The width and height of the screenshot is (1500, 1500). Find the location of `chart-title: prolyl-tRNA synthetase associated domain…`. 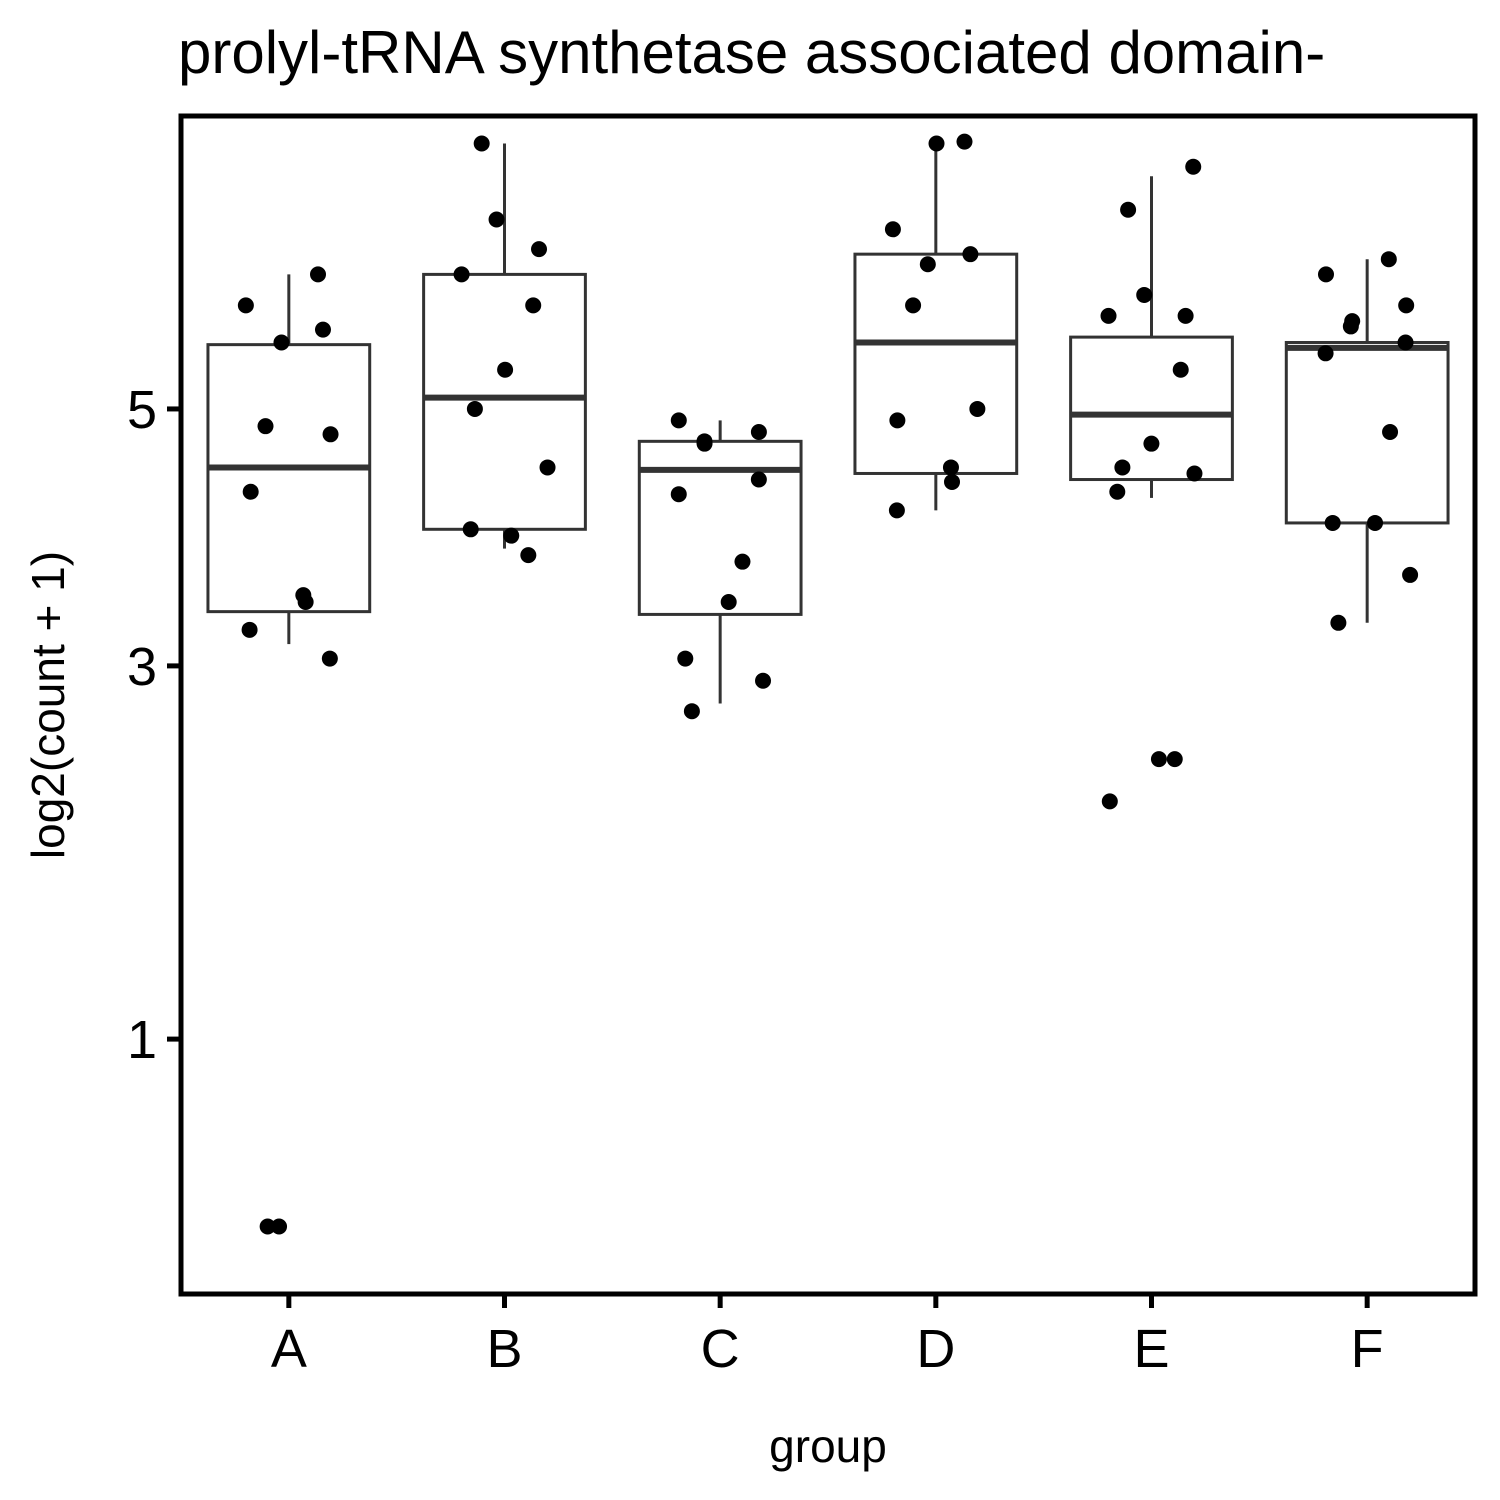

chart-title: prolyl-tRNA synthetase associated domain… is located at coordinates (751, 52).